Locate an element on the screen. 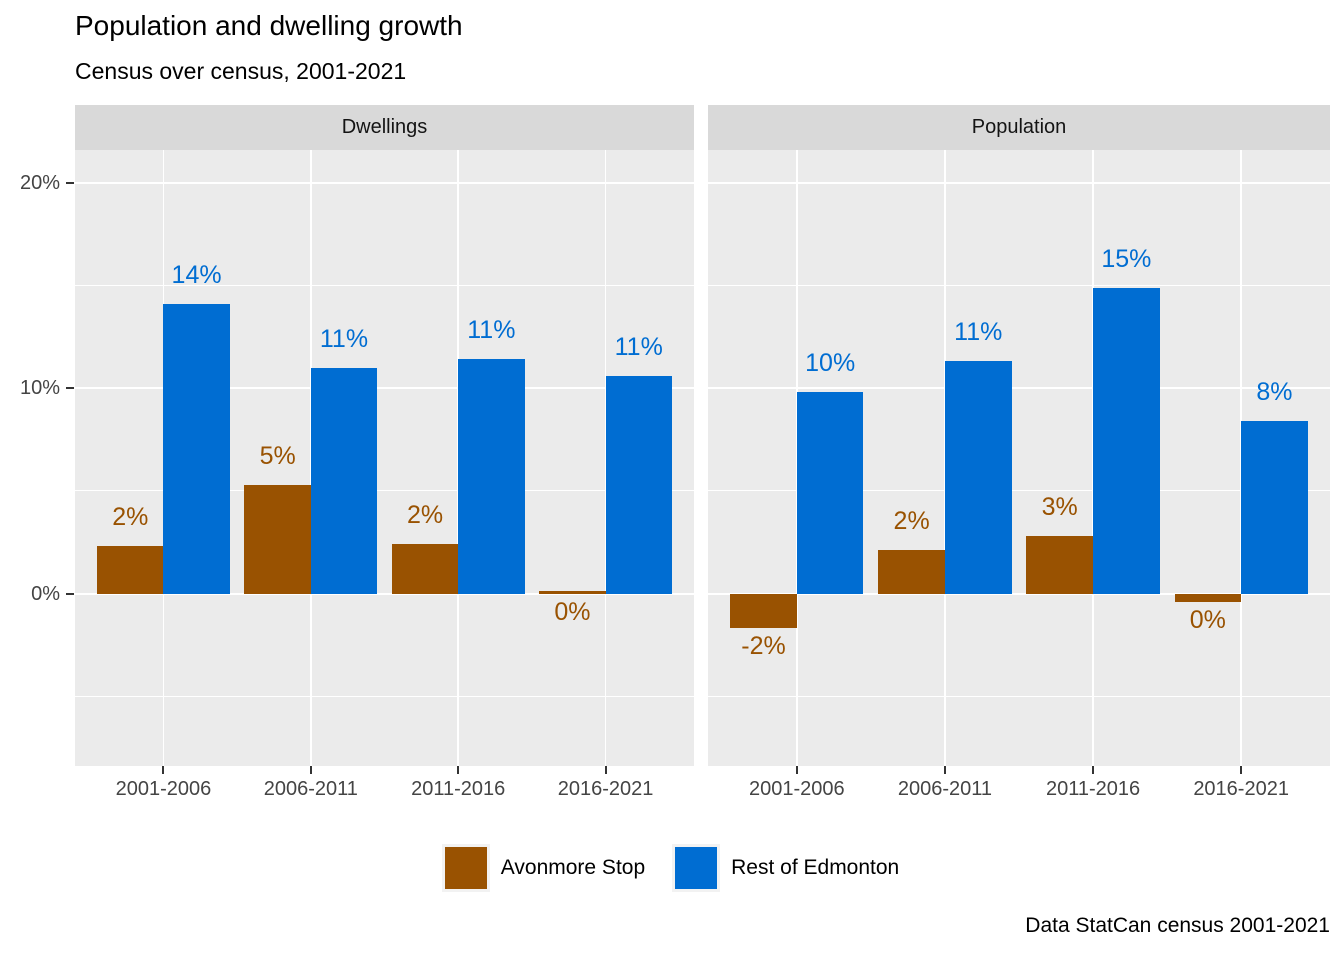 This screenshot has width=1344, height=960. bar-value-label: 10% is located at coordinates (830, 363).